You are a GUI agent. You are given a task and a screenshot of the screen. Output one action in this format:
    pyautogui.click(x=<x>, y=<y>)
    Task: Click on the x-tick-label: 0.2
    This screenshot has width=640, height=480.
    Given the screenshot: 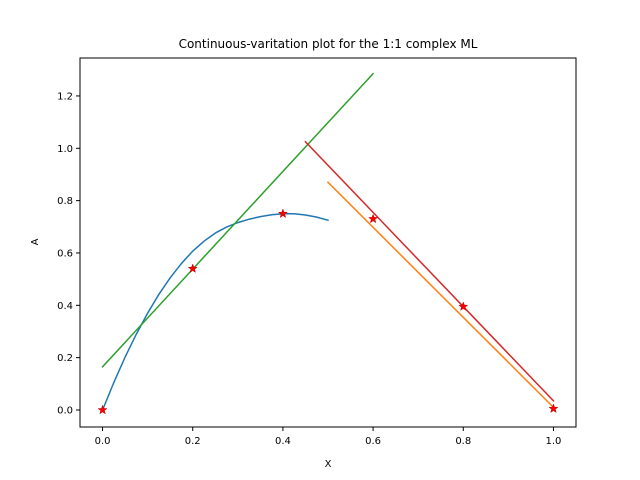 What is the action you would take?
    pyautogui.click(x=193, y=441)
    